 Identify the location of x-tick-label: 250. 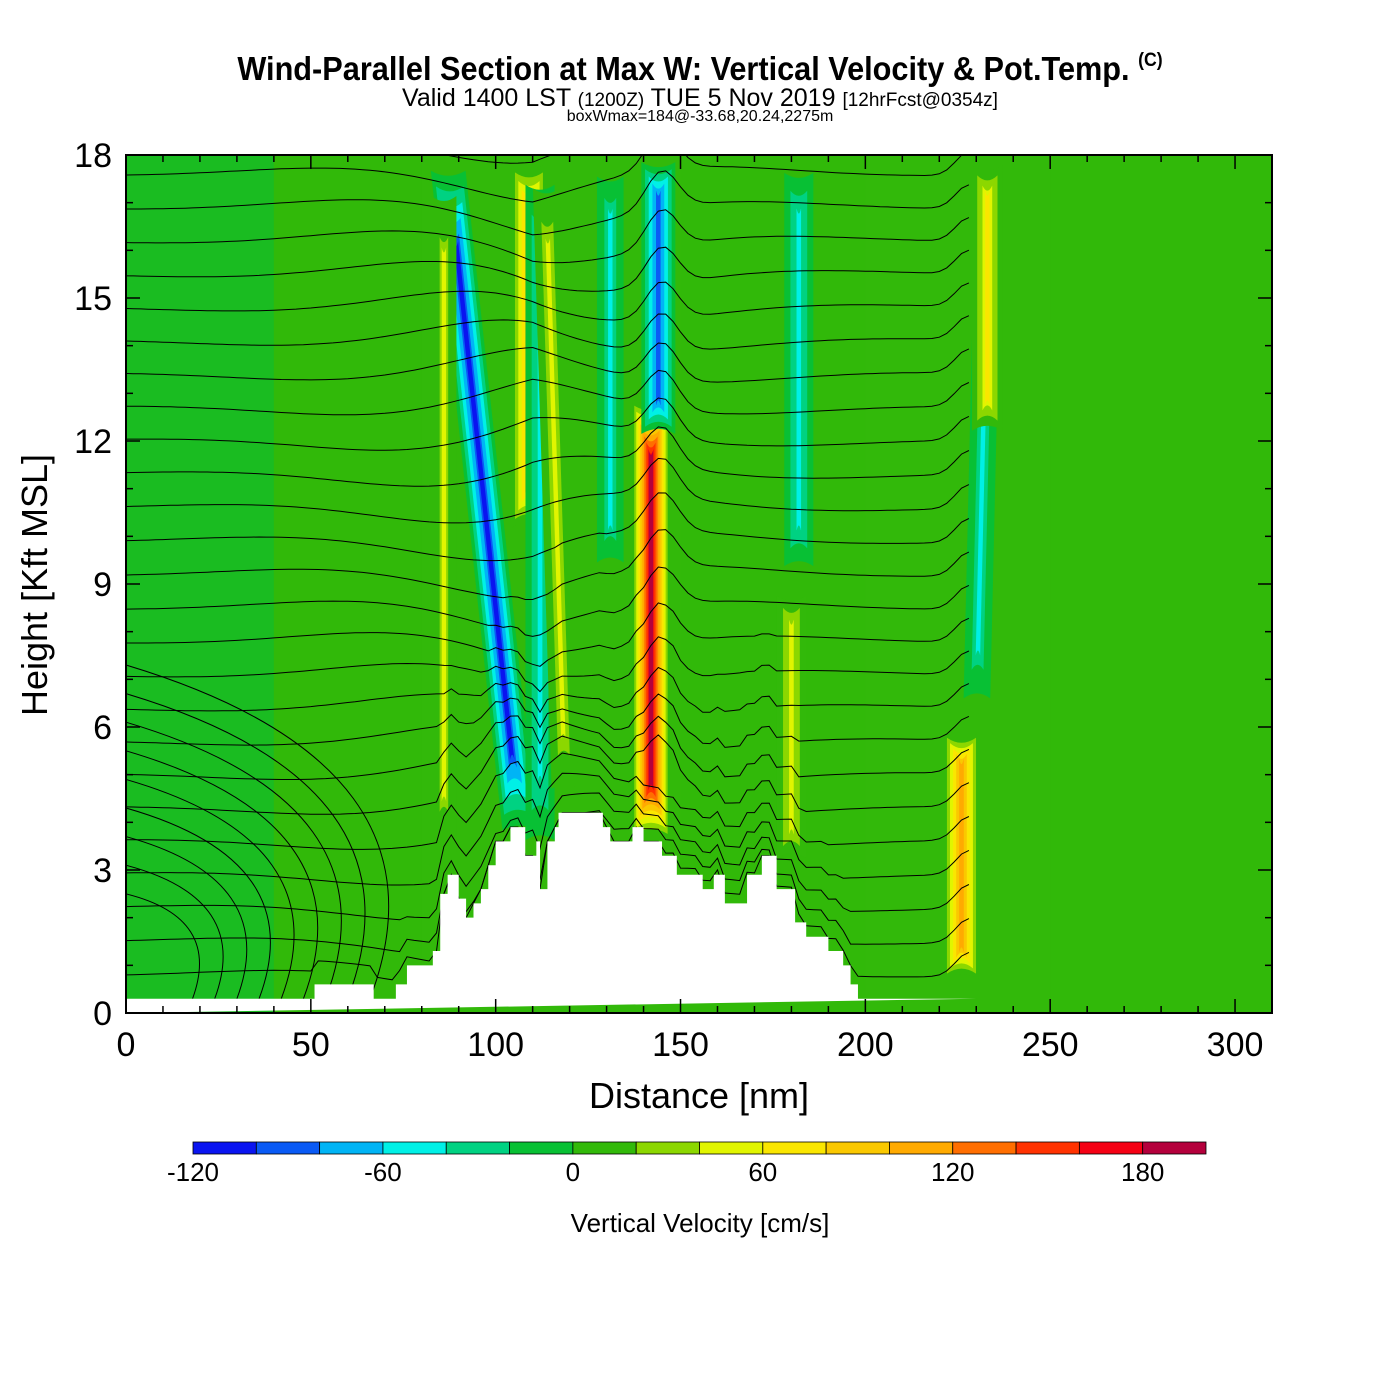
(1050, 1045).